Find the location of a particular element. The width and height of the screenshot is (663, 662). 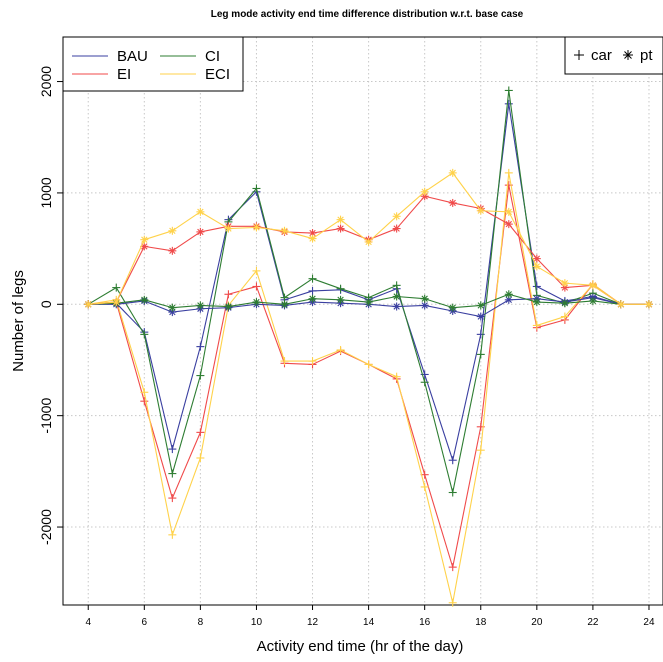

legend-label-bau: BAU is located at coordinates (132, 56).